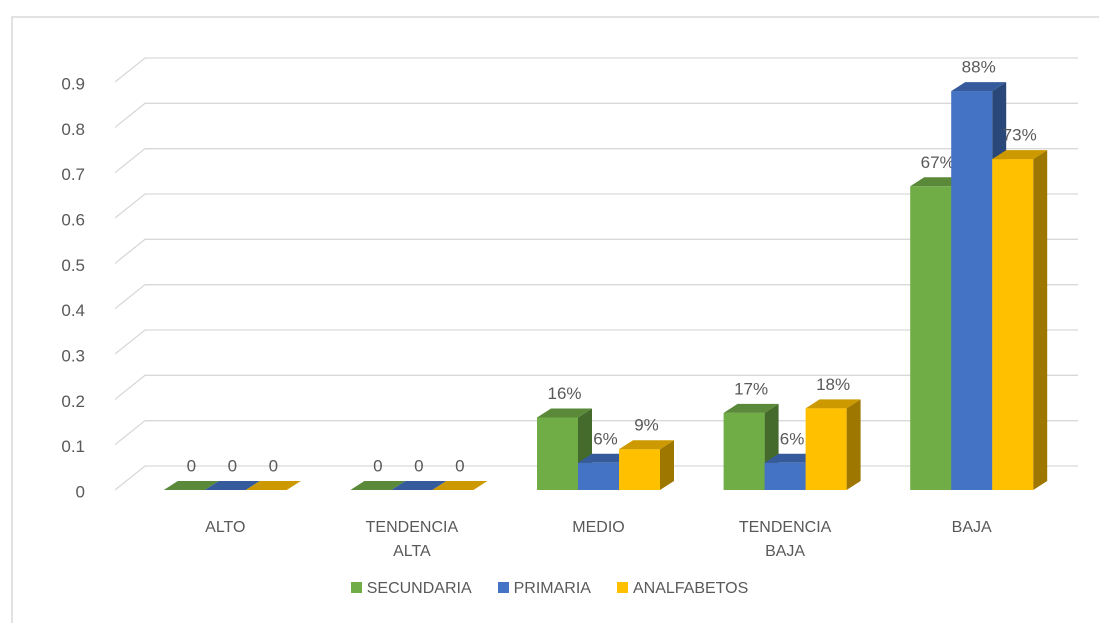 Image resolution: width=1099 pixels, height=623 pixels. Describe the element at coordinates (80, 491) in the screenshot. I see `y-tick-label: 0` at that location.